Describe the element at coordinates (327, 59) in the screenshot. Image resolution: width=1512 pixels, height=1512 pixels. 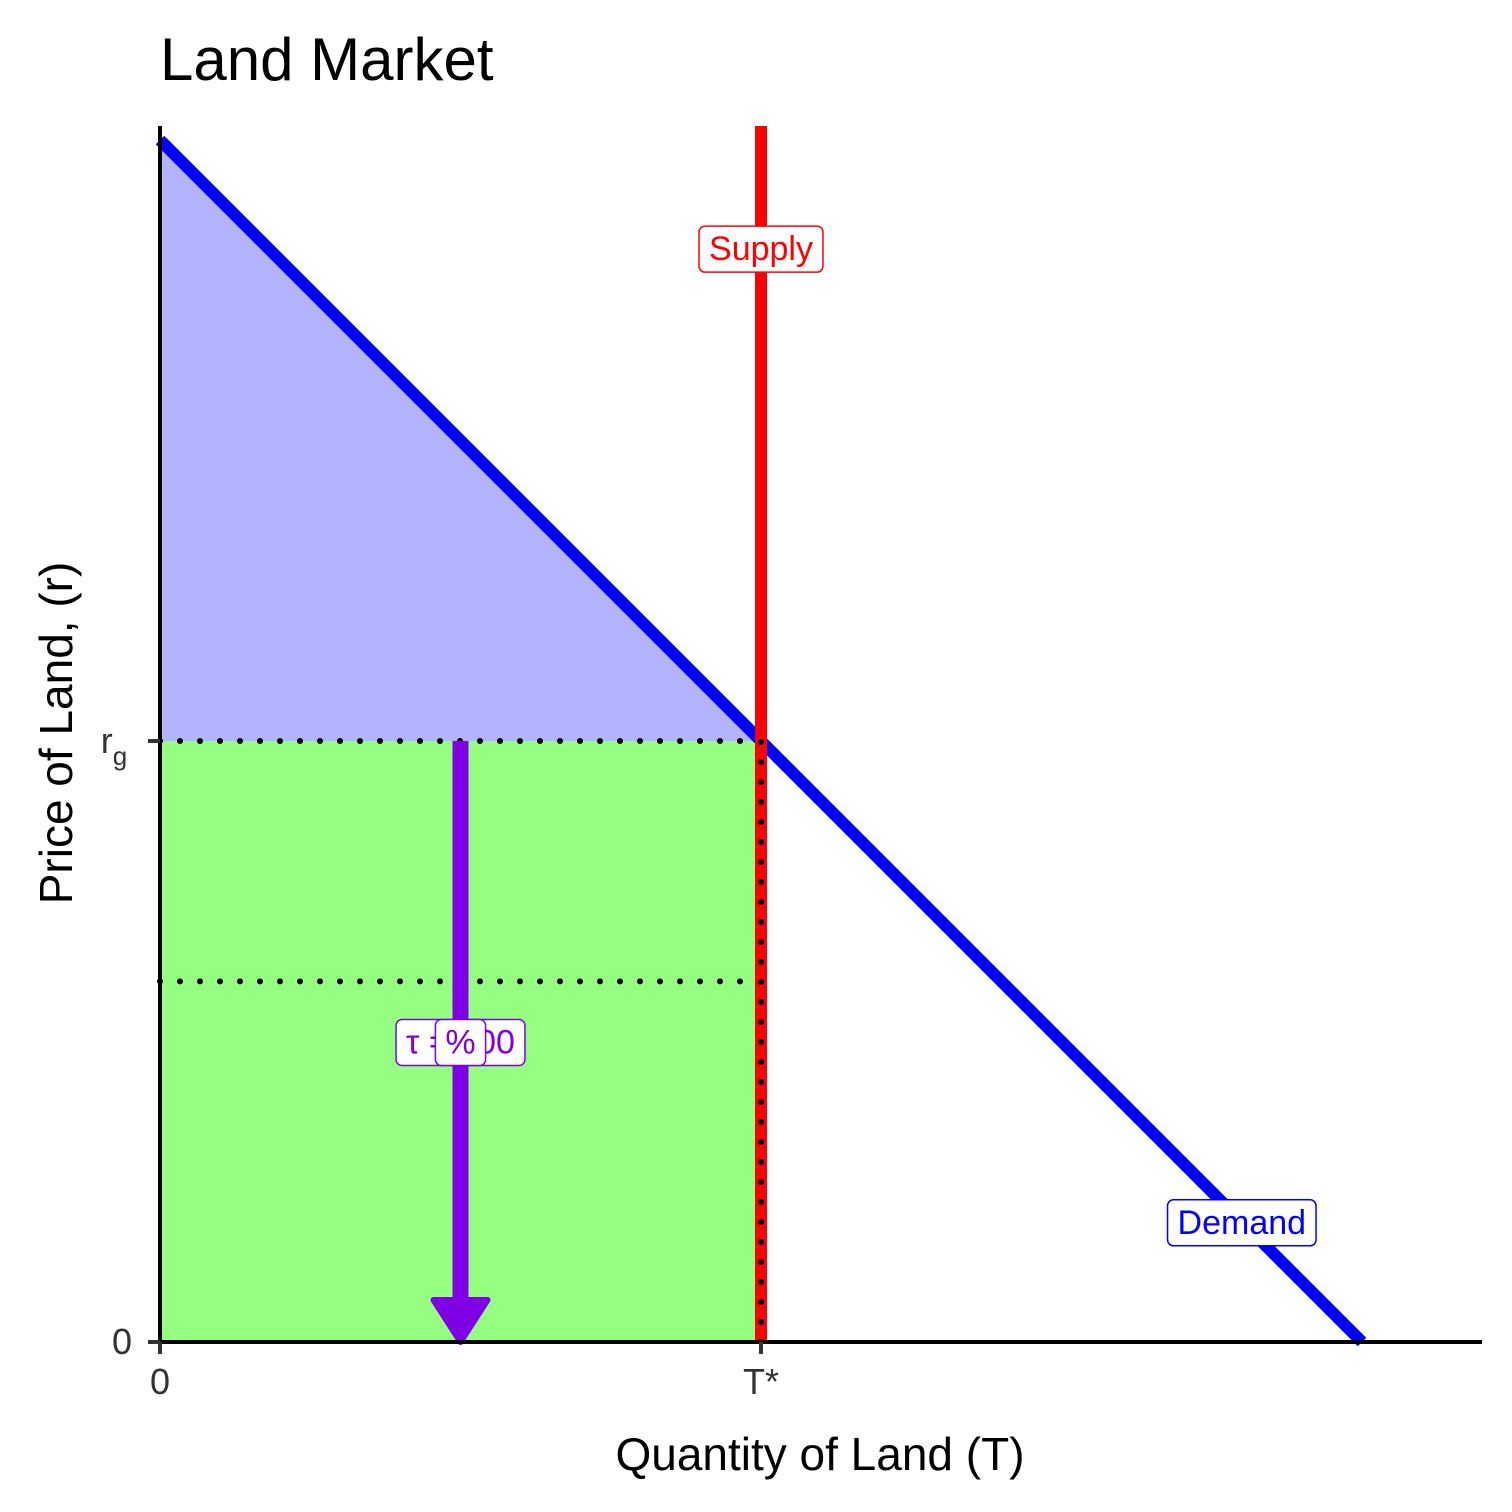
I see `chart-title: Land Market` at that location.